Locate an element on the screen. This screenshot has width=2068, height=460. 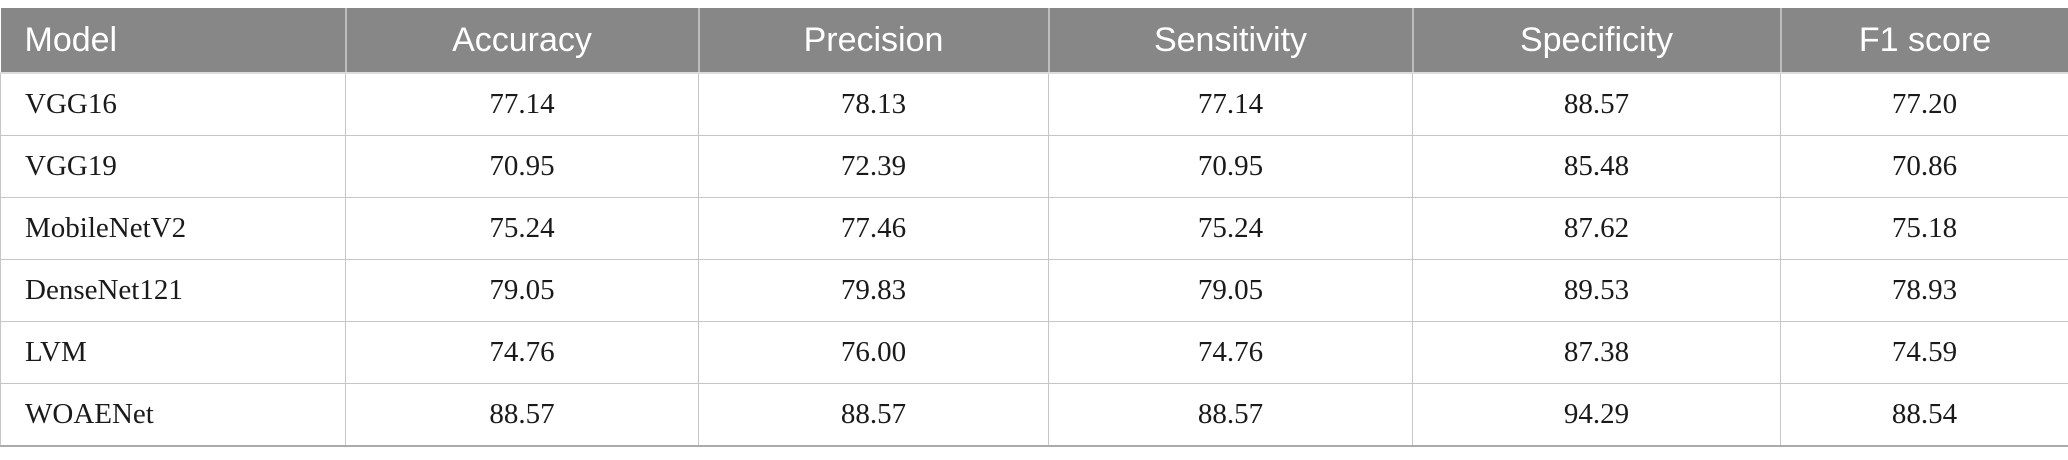
metric-value-cell: 88.54 is located at coordinates (1924, 415).